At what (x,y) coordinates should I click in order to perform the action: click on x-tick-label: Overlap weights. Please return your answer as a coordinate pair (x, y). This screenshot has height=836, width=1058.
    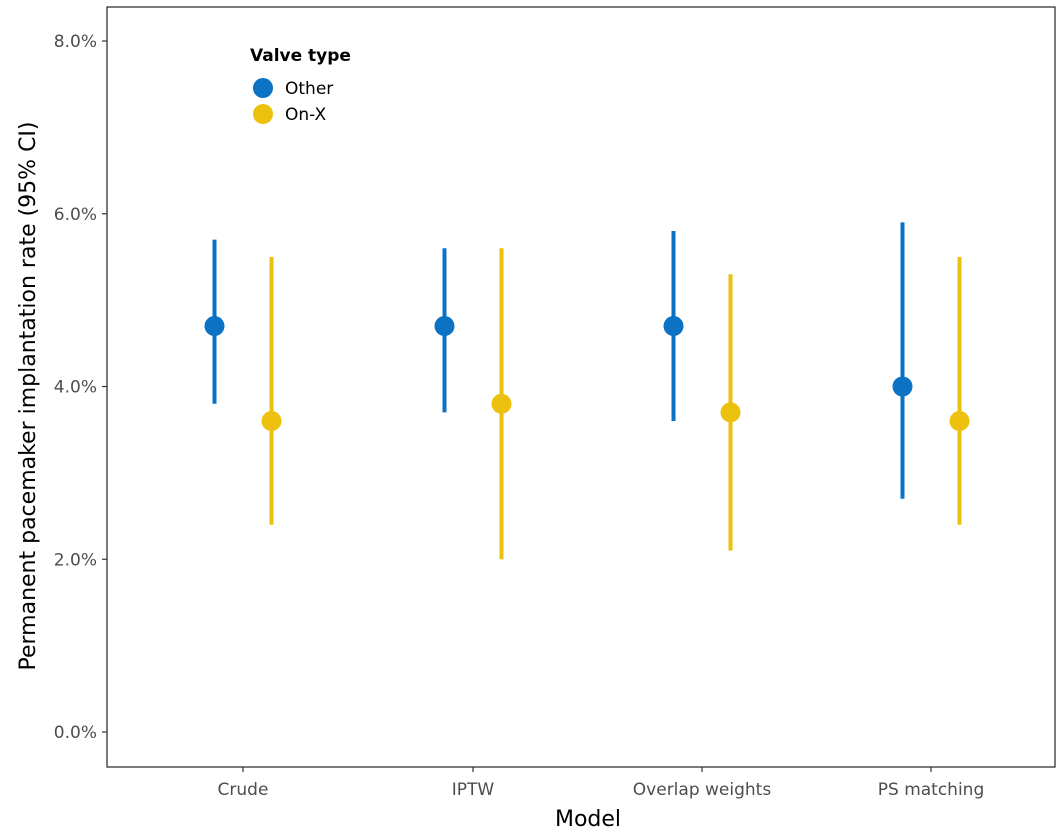
    Looking at the image, I should click on (702, 790).